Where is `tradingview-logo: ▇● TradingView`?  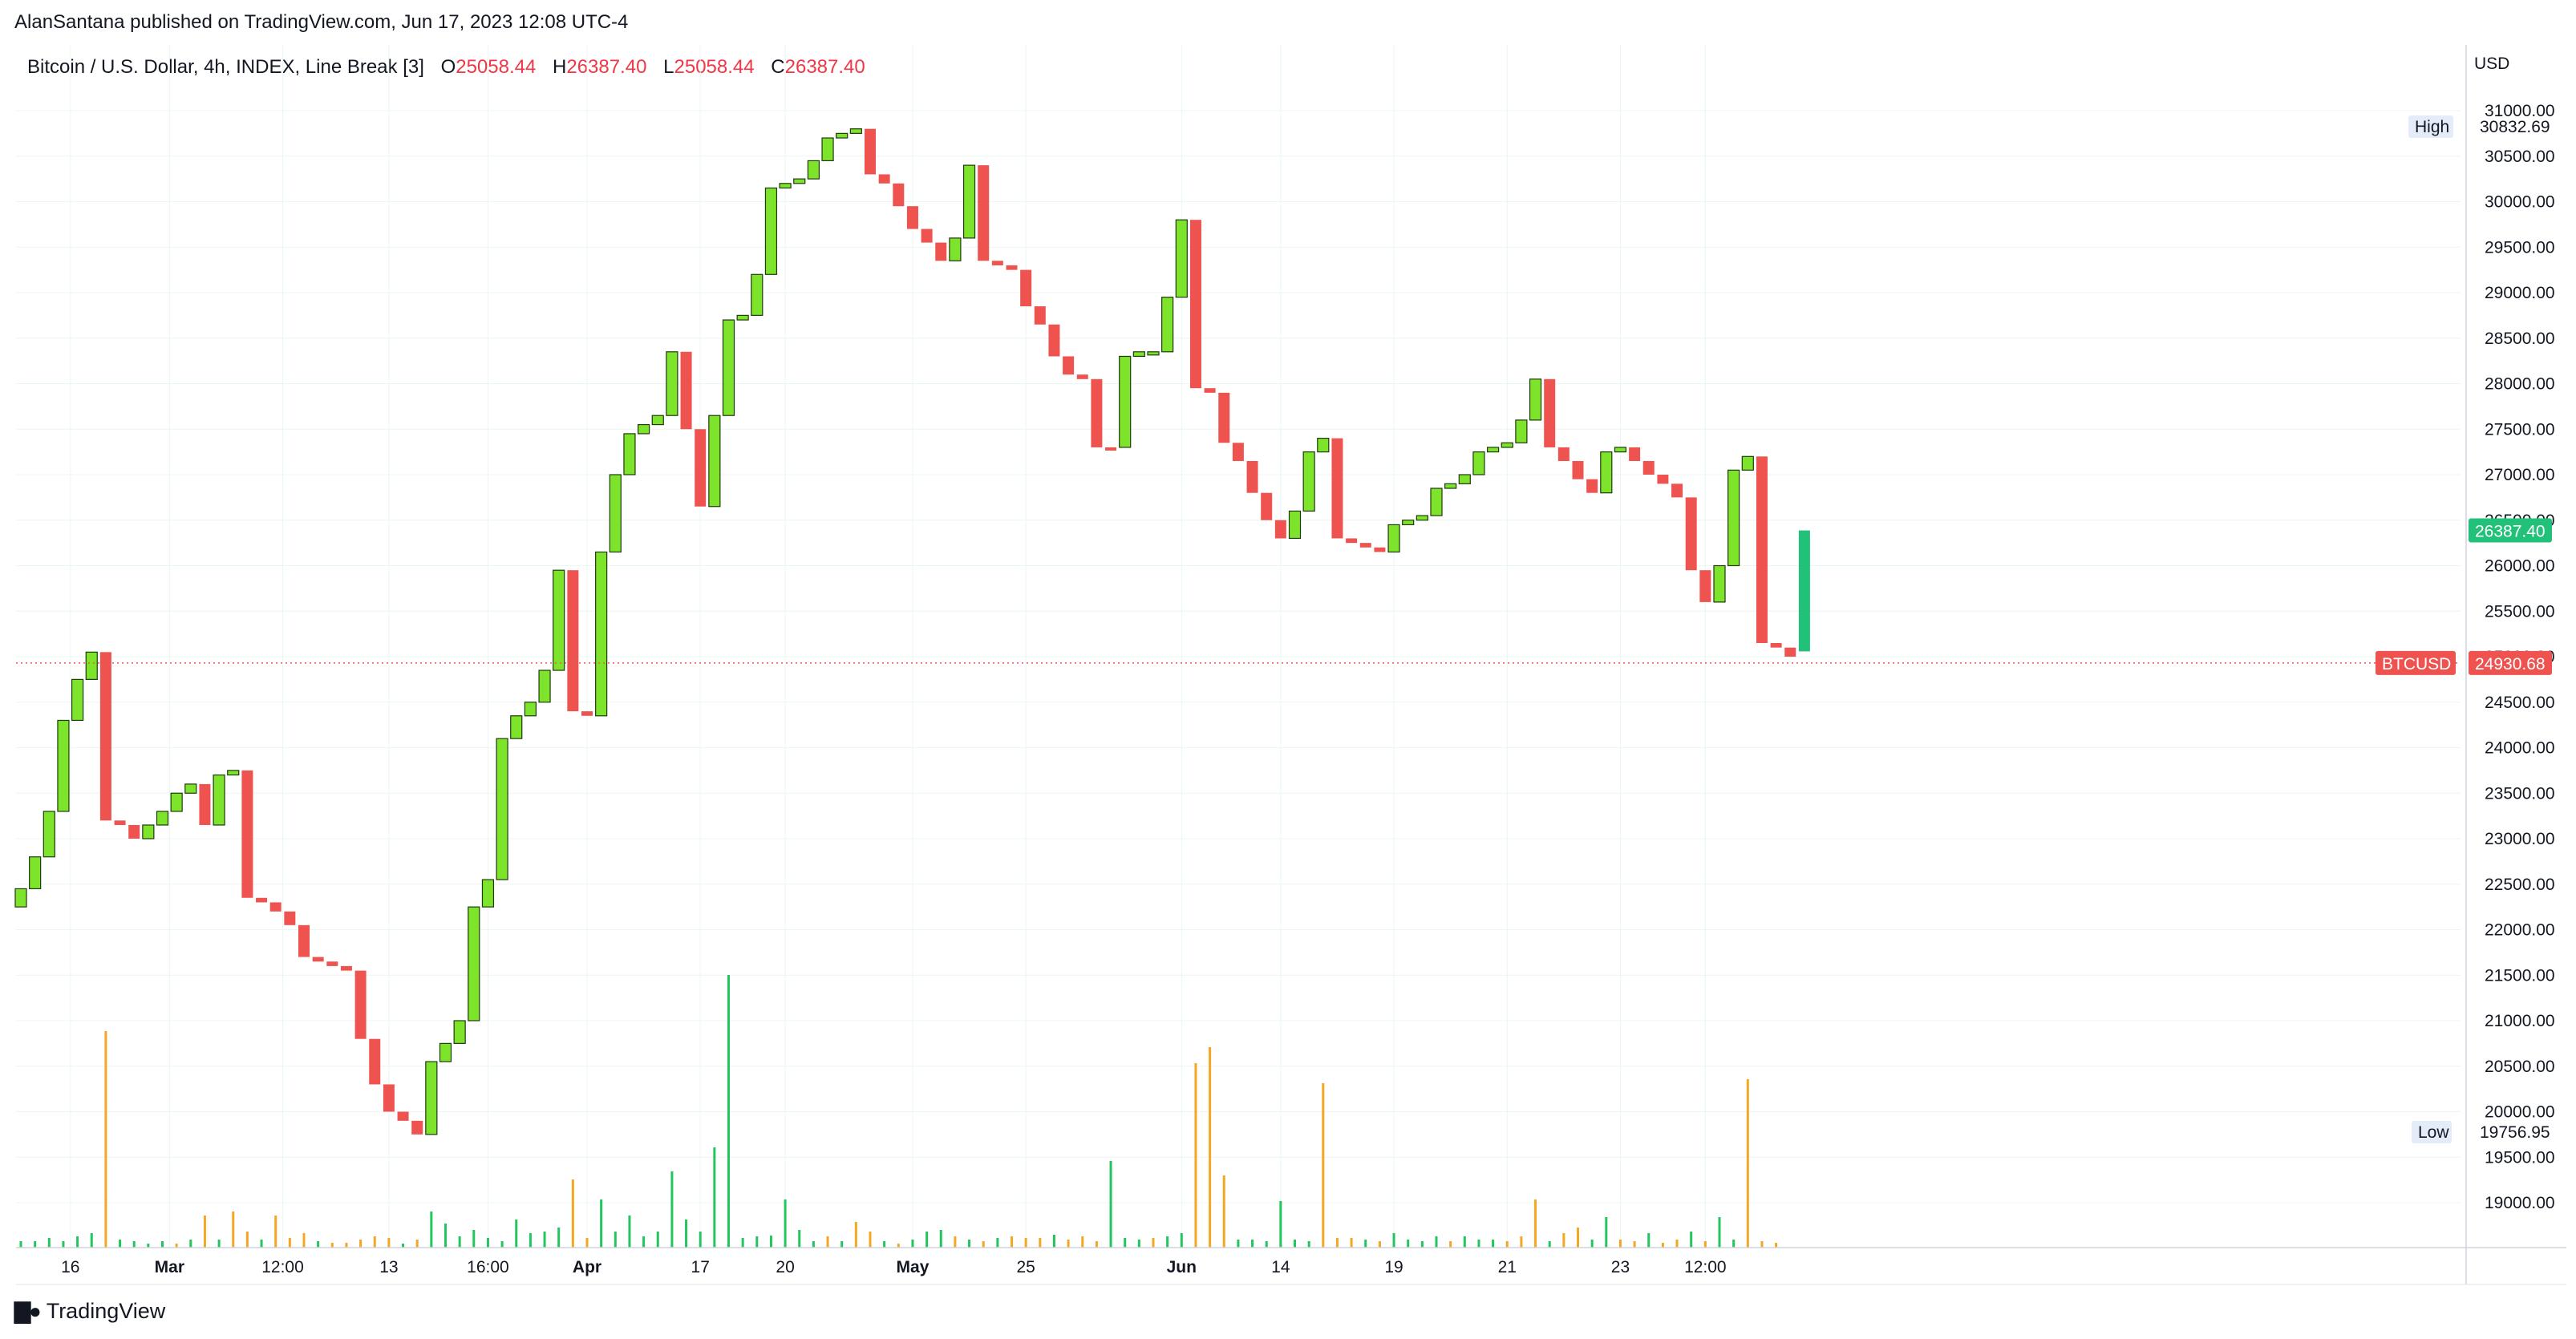
tradingview-logo: ▇● TradingView is located at coordinates (89, 1311).